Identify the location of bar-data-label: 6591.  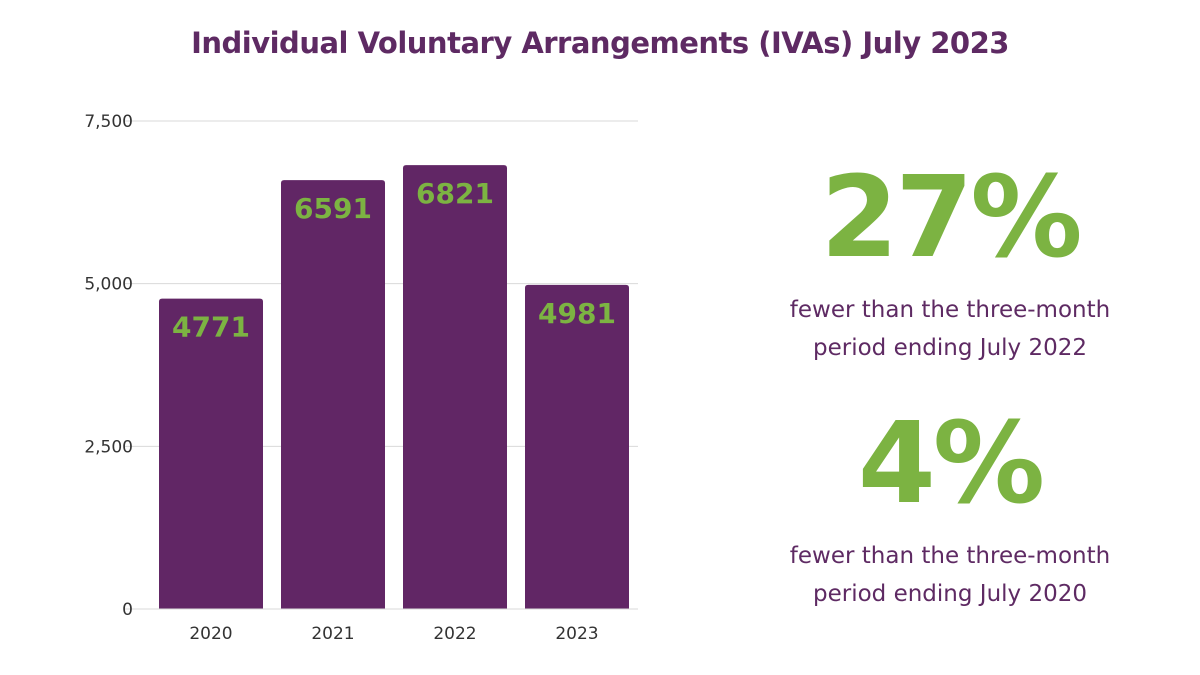
(333, 208).